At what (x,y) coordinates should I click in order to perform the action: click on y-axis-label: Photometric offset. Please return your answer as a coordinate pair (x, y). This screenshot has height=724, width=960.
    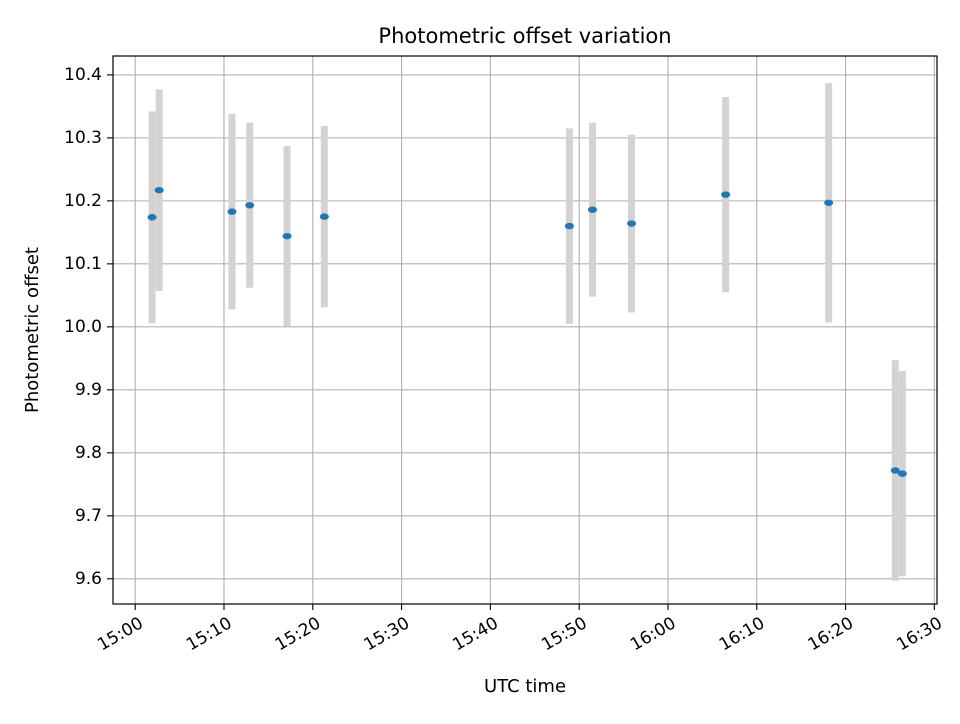
    Looking at the image, I should click on (32, 330).